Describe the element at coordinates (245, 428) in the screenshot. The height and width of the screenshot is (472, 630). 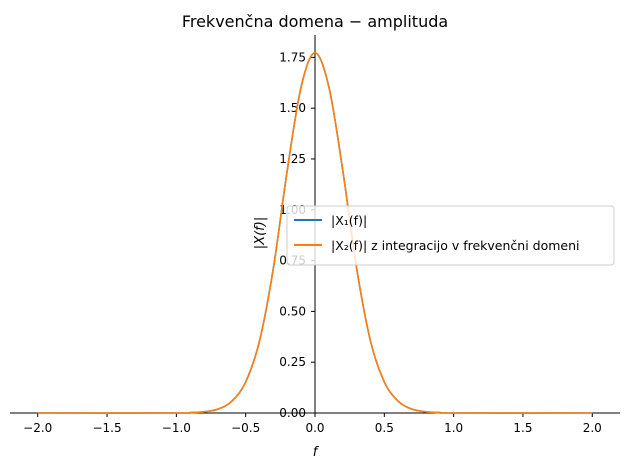
I see `x-tick-label: −0.5` at that location.